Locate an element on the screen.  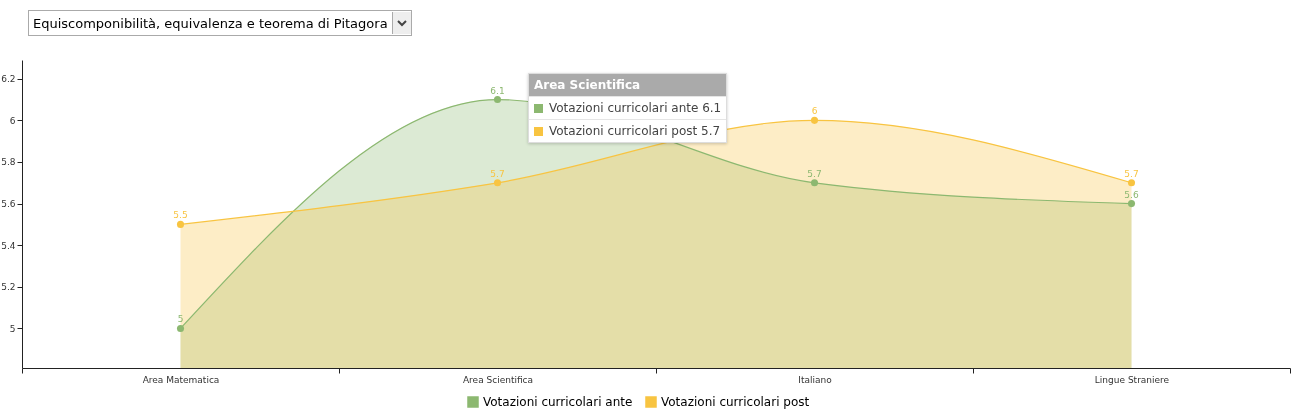
y-tick-label: 5.8 is located at coordinates (8, 162).